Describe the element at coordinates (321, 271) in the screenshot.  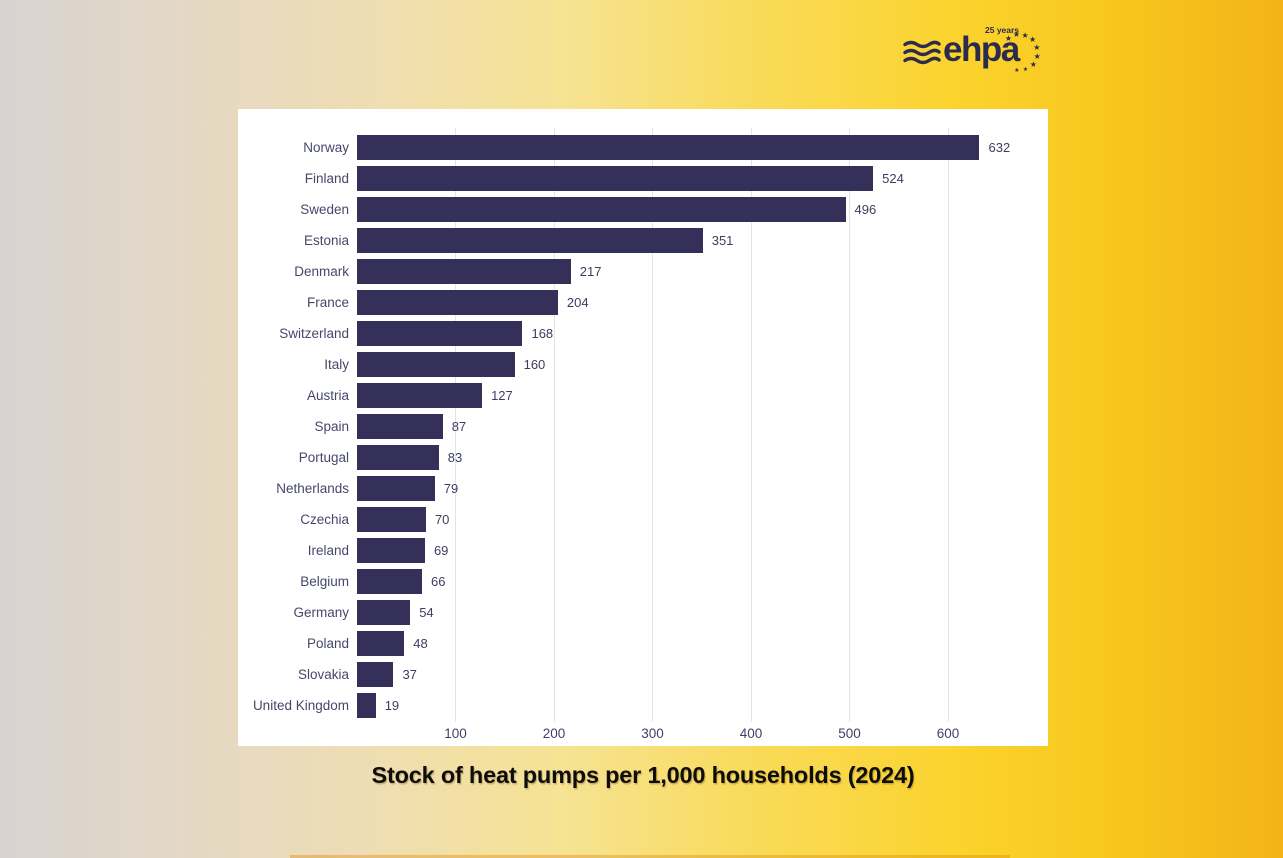
I see `category-label: Denmark` at that location.